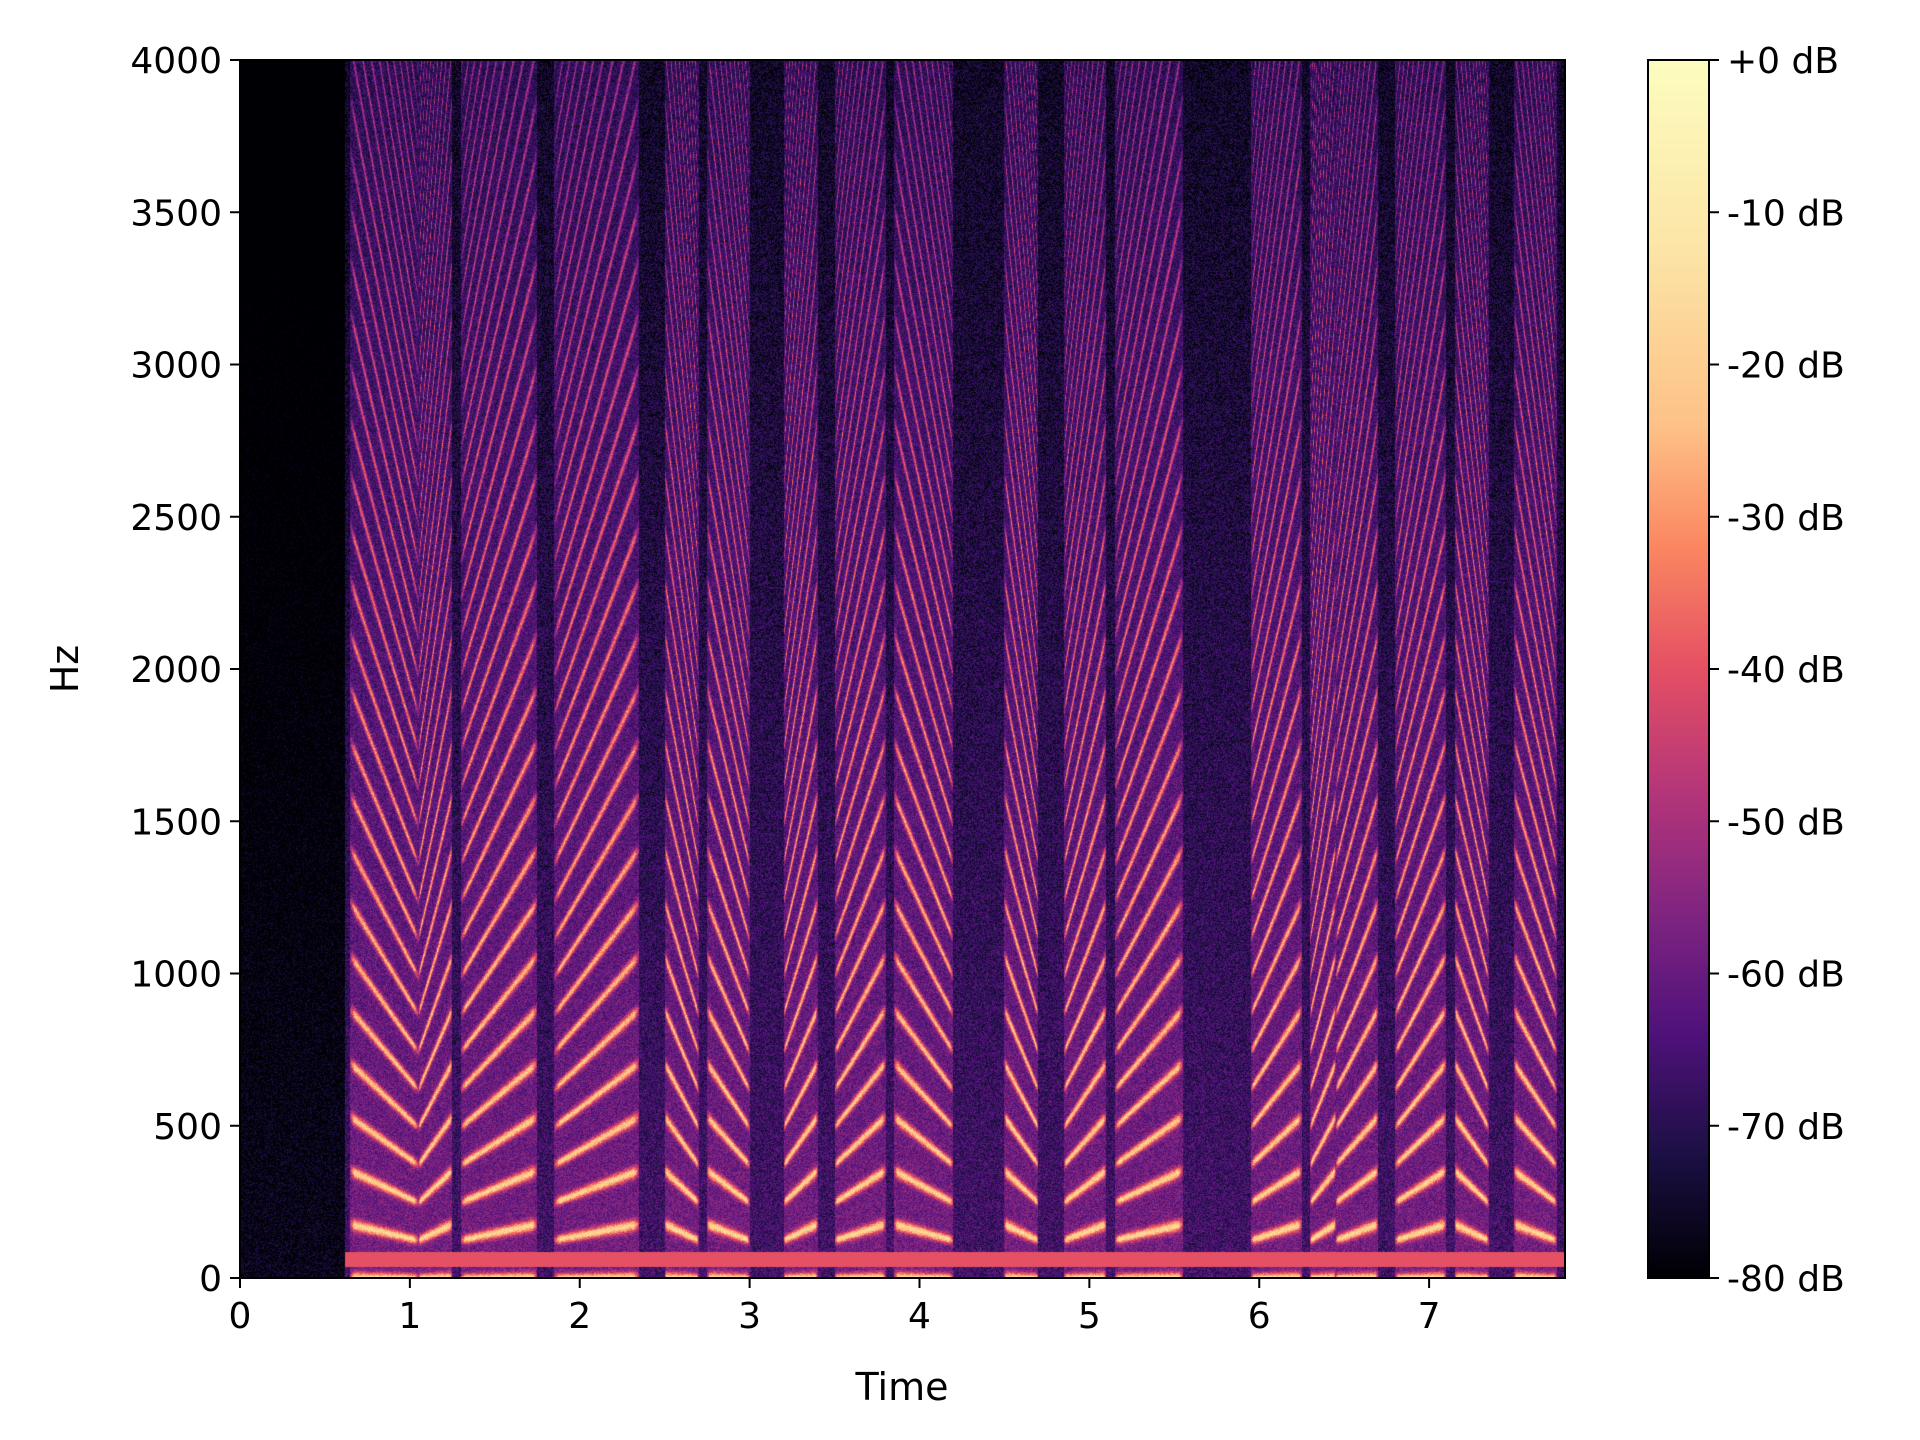 The height and width of the screenshot is (1440, 1920). What do you see at coordinates (1786, 518) in the screenshot?
I see `colorbar-tick-label: -30 dB` at bounding box center [1786, 518].